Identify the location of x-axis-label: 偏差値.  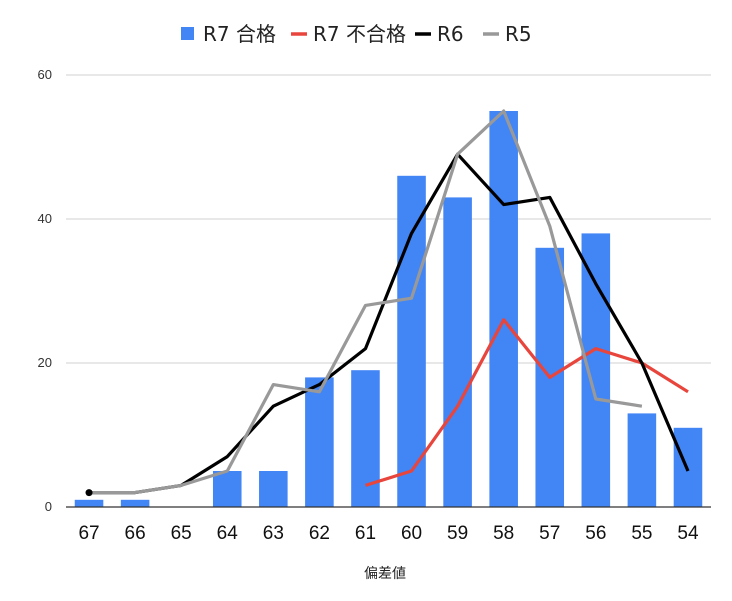
(385, 574).